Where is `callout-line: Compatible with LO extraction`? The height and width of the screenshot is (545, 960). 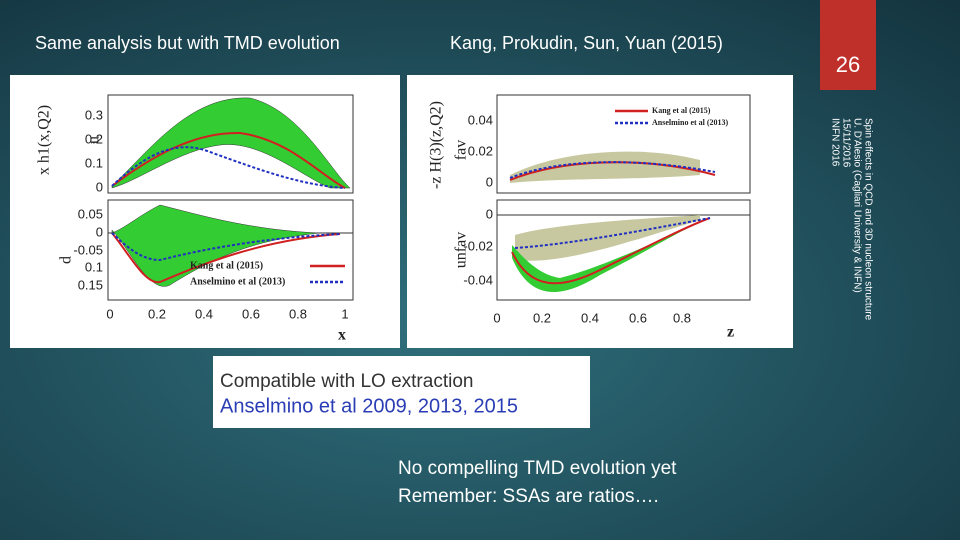
callout-line: Compatible with LO extraction is located at coordinates (346, 381).